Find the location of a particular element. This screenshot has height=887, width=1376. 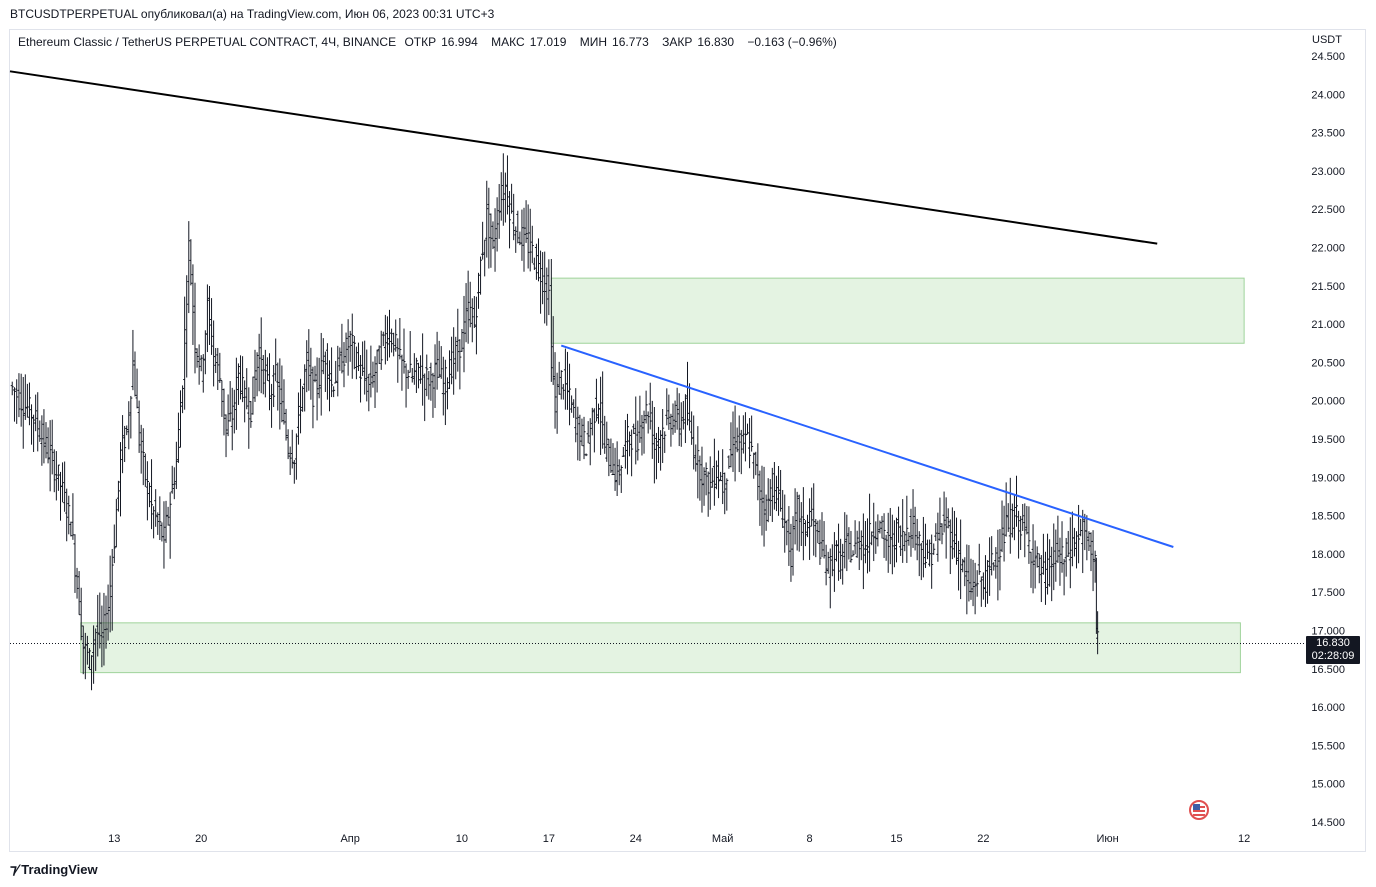

low-value: МИН 16.773 is located at coordinates (614, 42).